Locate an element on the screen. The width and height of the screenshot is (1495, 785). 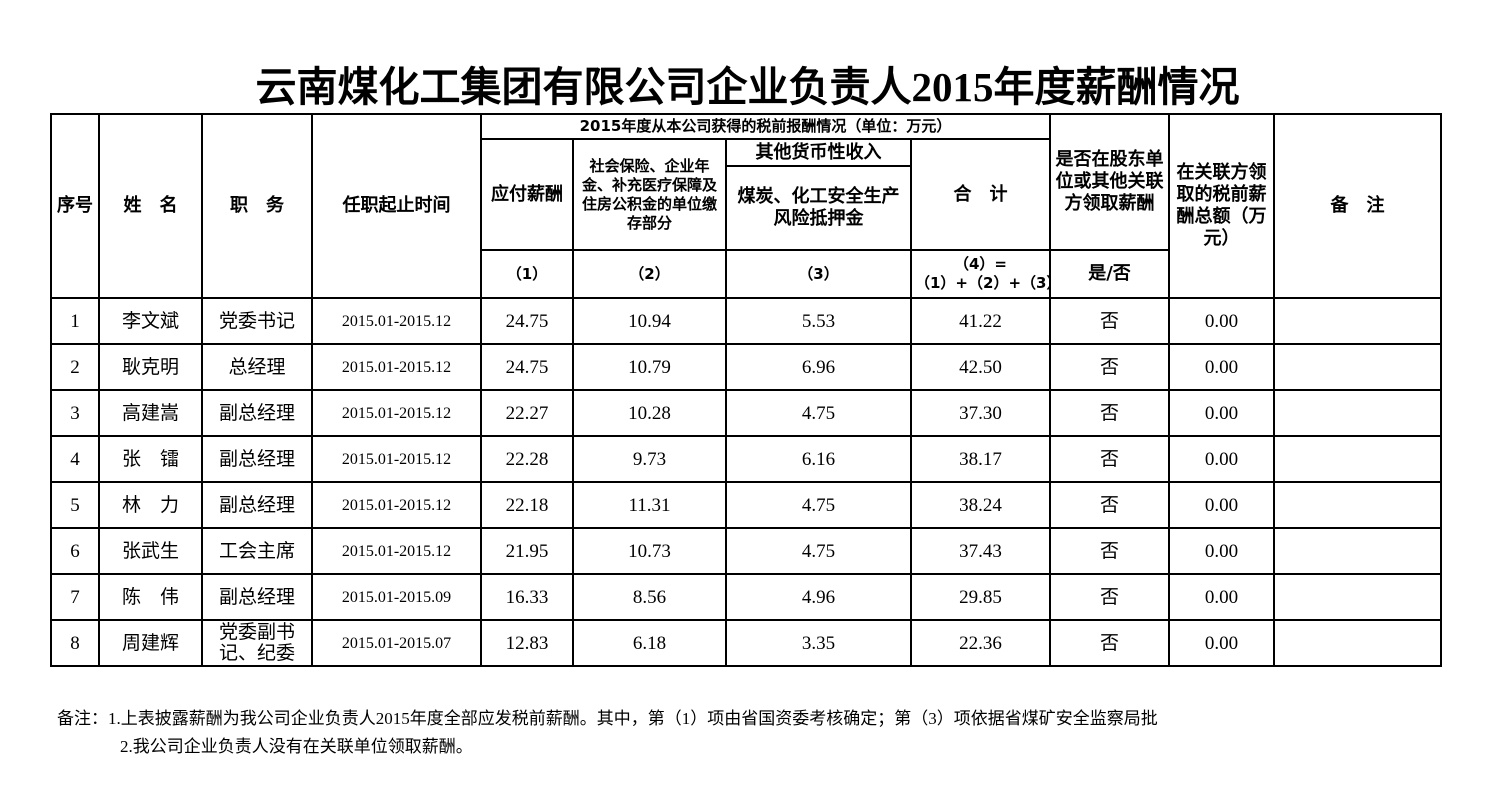
table-cell: 7 is located at coordinates (75, 597).